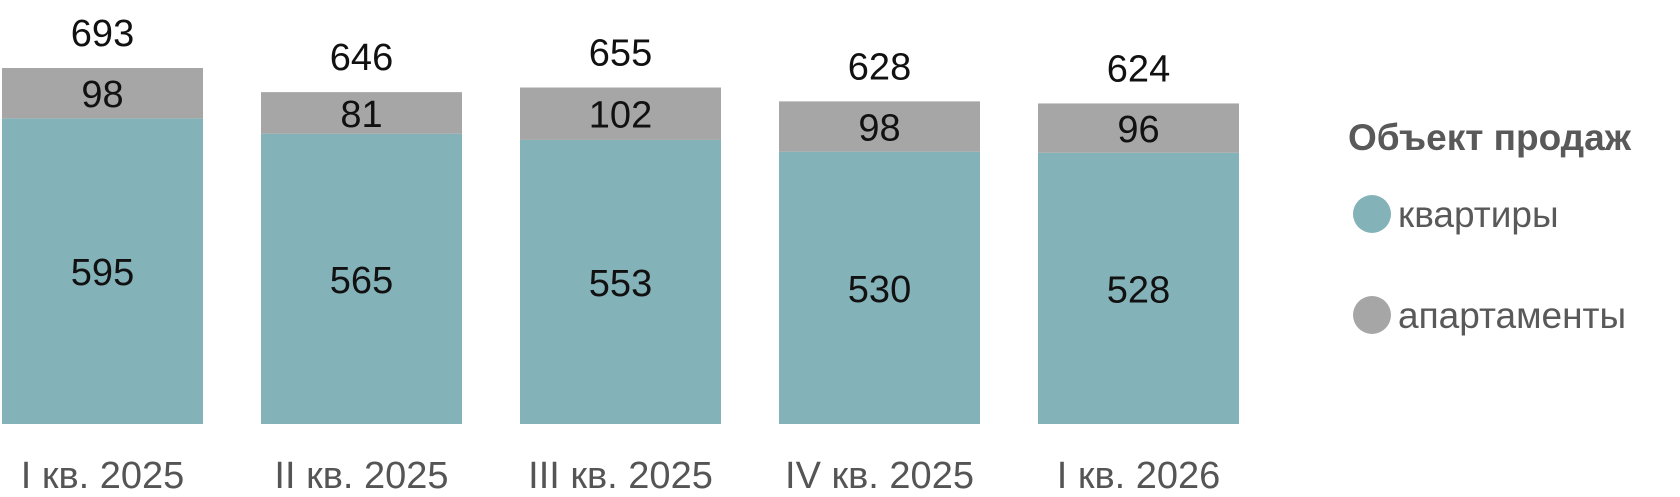 The width and height of the screenshot is (1680, 497). I want to click on total-label-3: 628, so click(879, 67).